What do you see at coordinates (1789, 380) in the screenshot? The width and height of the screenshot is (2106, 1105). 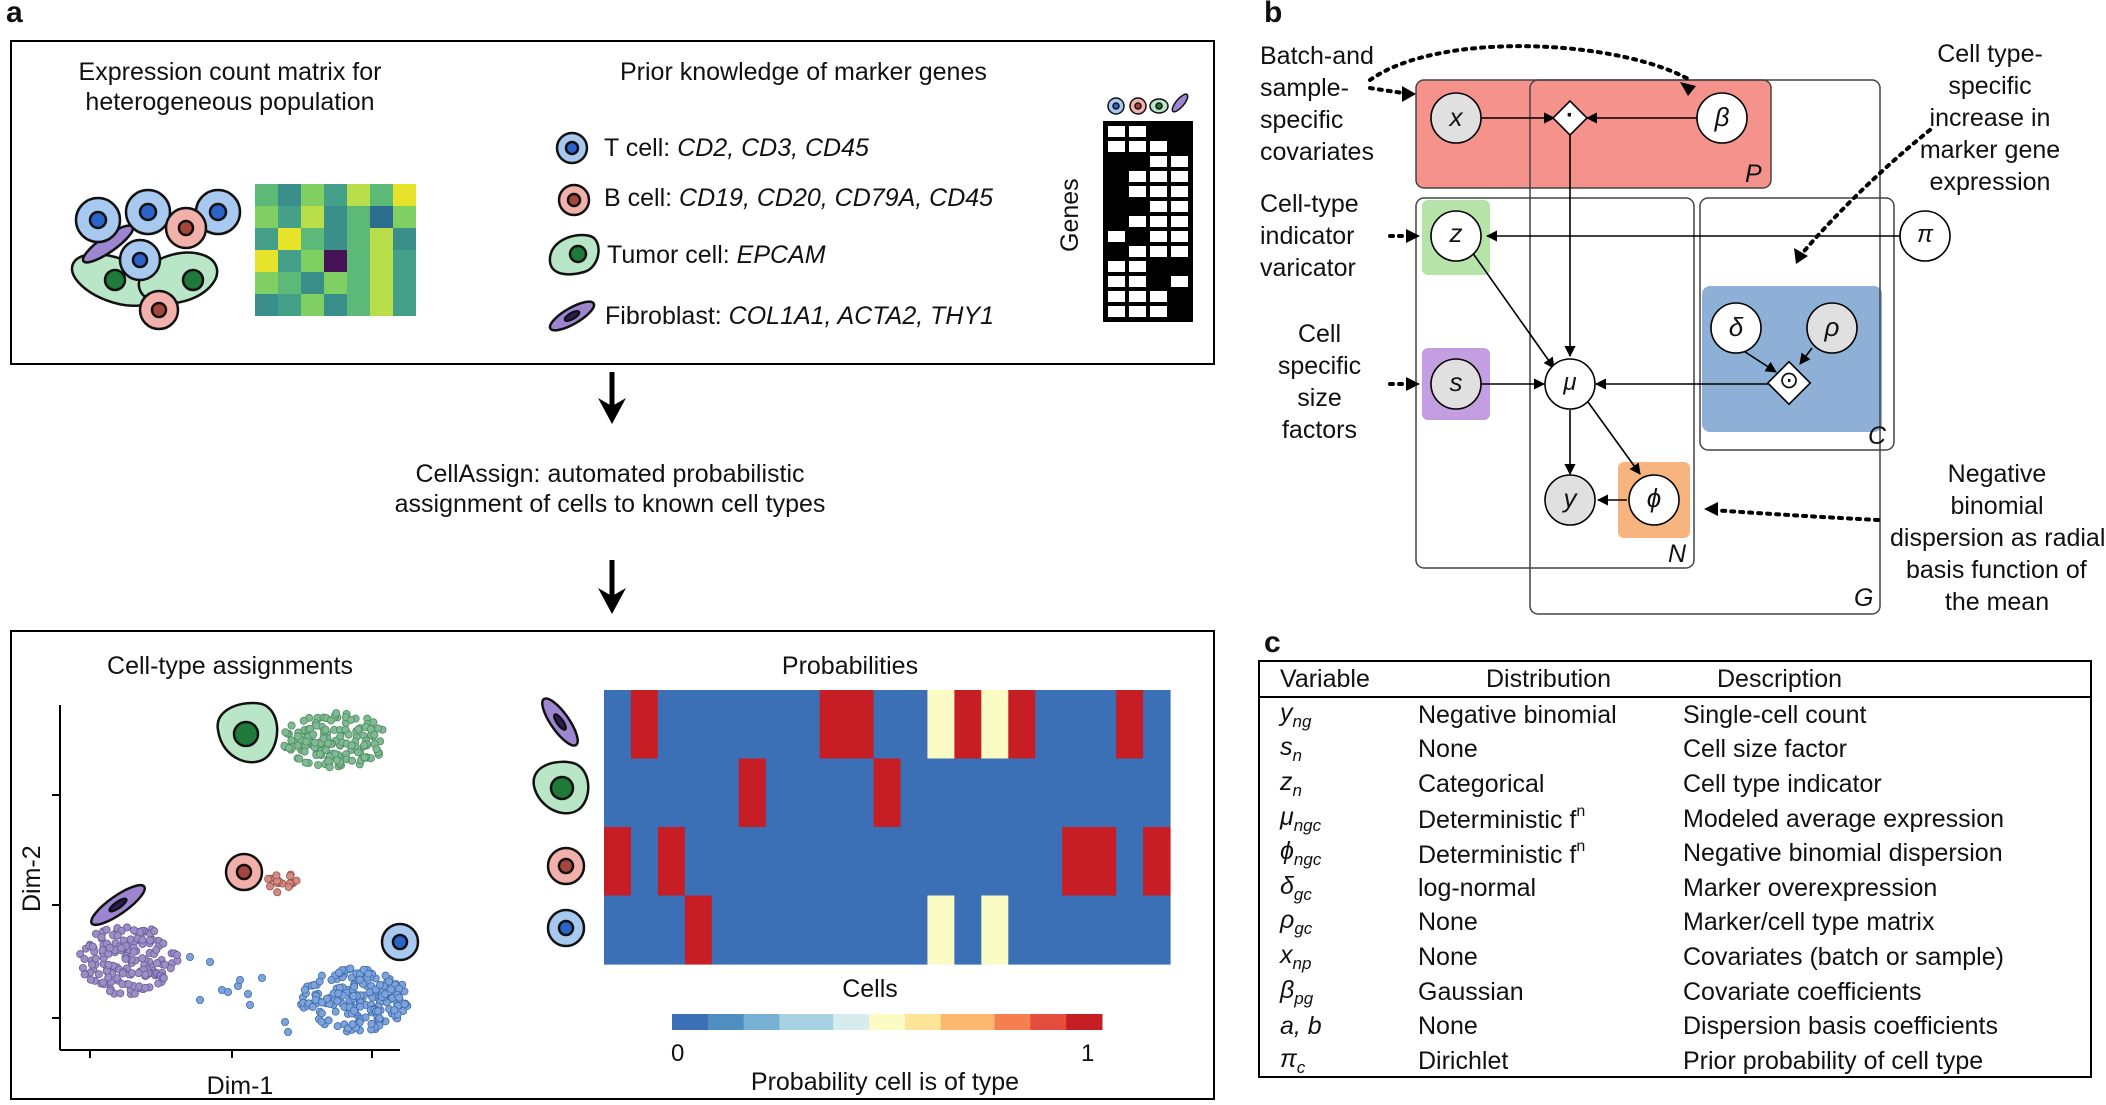 I see `node-odot-label: ⊙` at bounding box center [1789, 380].